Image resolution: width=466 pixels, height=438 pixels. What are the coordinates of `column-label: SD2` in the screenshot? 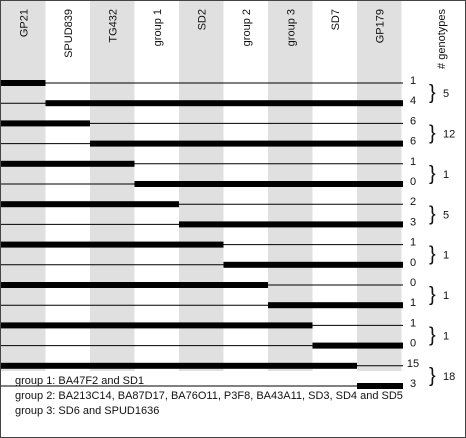 It's located at (202, 19).